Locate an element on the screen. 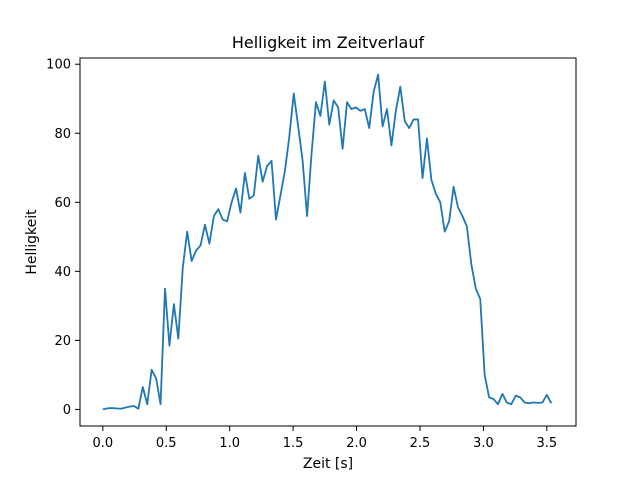 This screenshot has width=640, height=480. chart-title: Helligkeit im Zeitverlauf is located at coordinates (328, 42).